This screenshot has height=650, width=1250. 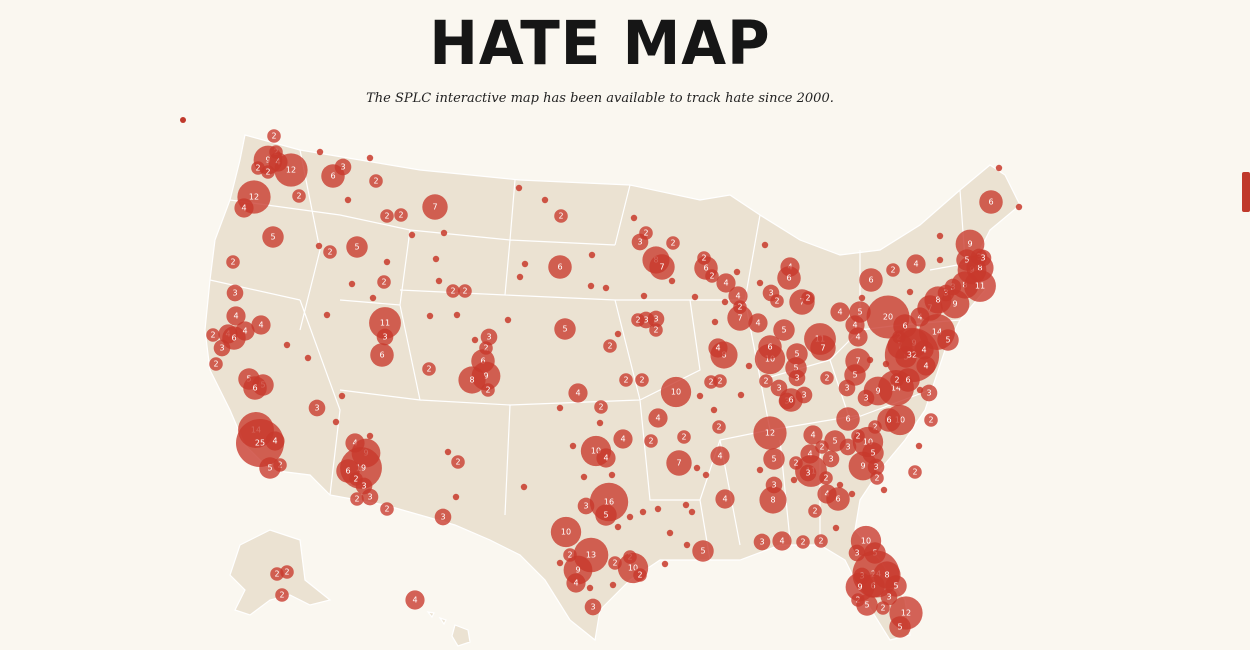 I want to click on marker: 10, so click(x=566, y=532).